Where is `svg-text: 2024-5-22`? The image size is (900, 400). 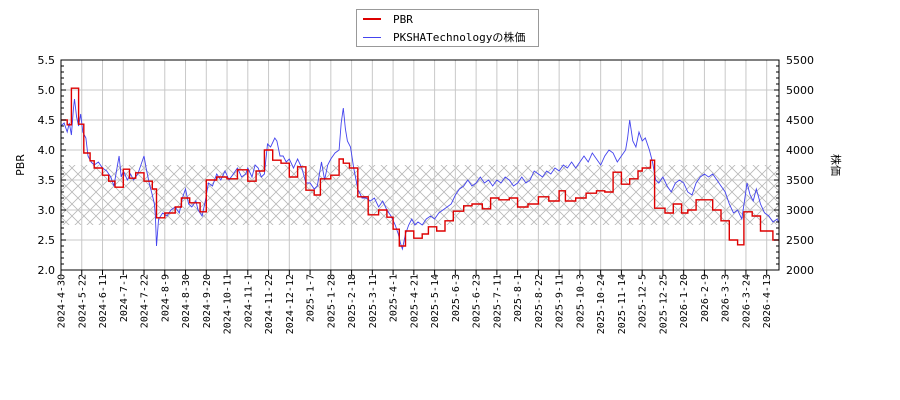 svg-text: 2024-5-22 is located at coordinates (82, 301).